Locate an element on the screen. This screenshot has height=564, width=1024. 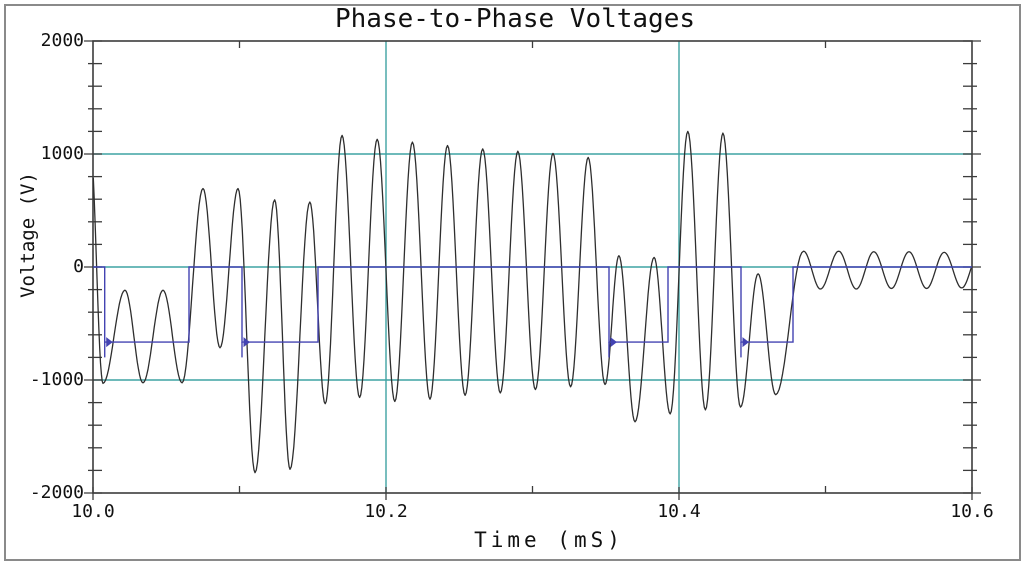
x-tick-label: 10.2 is located at coordinates (386, 511).